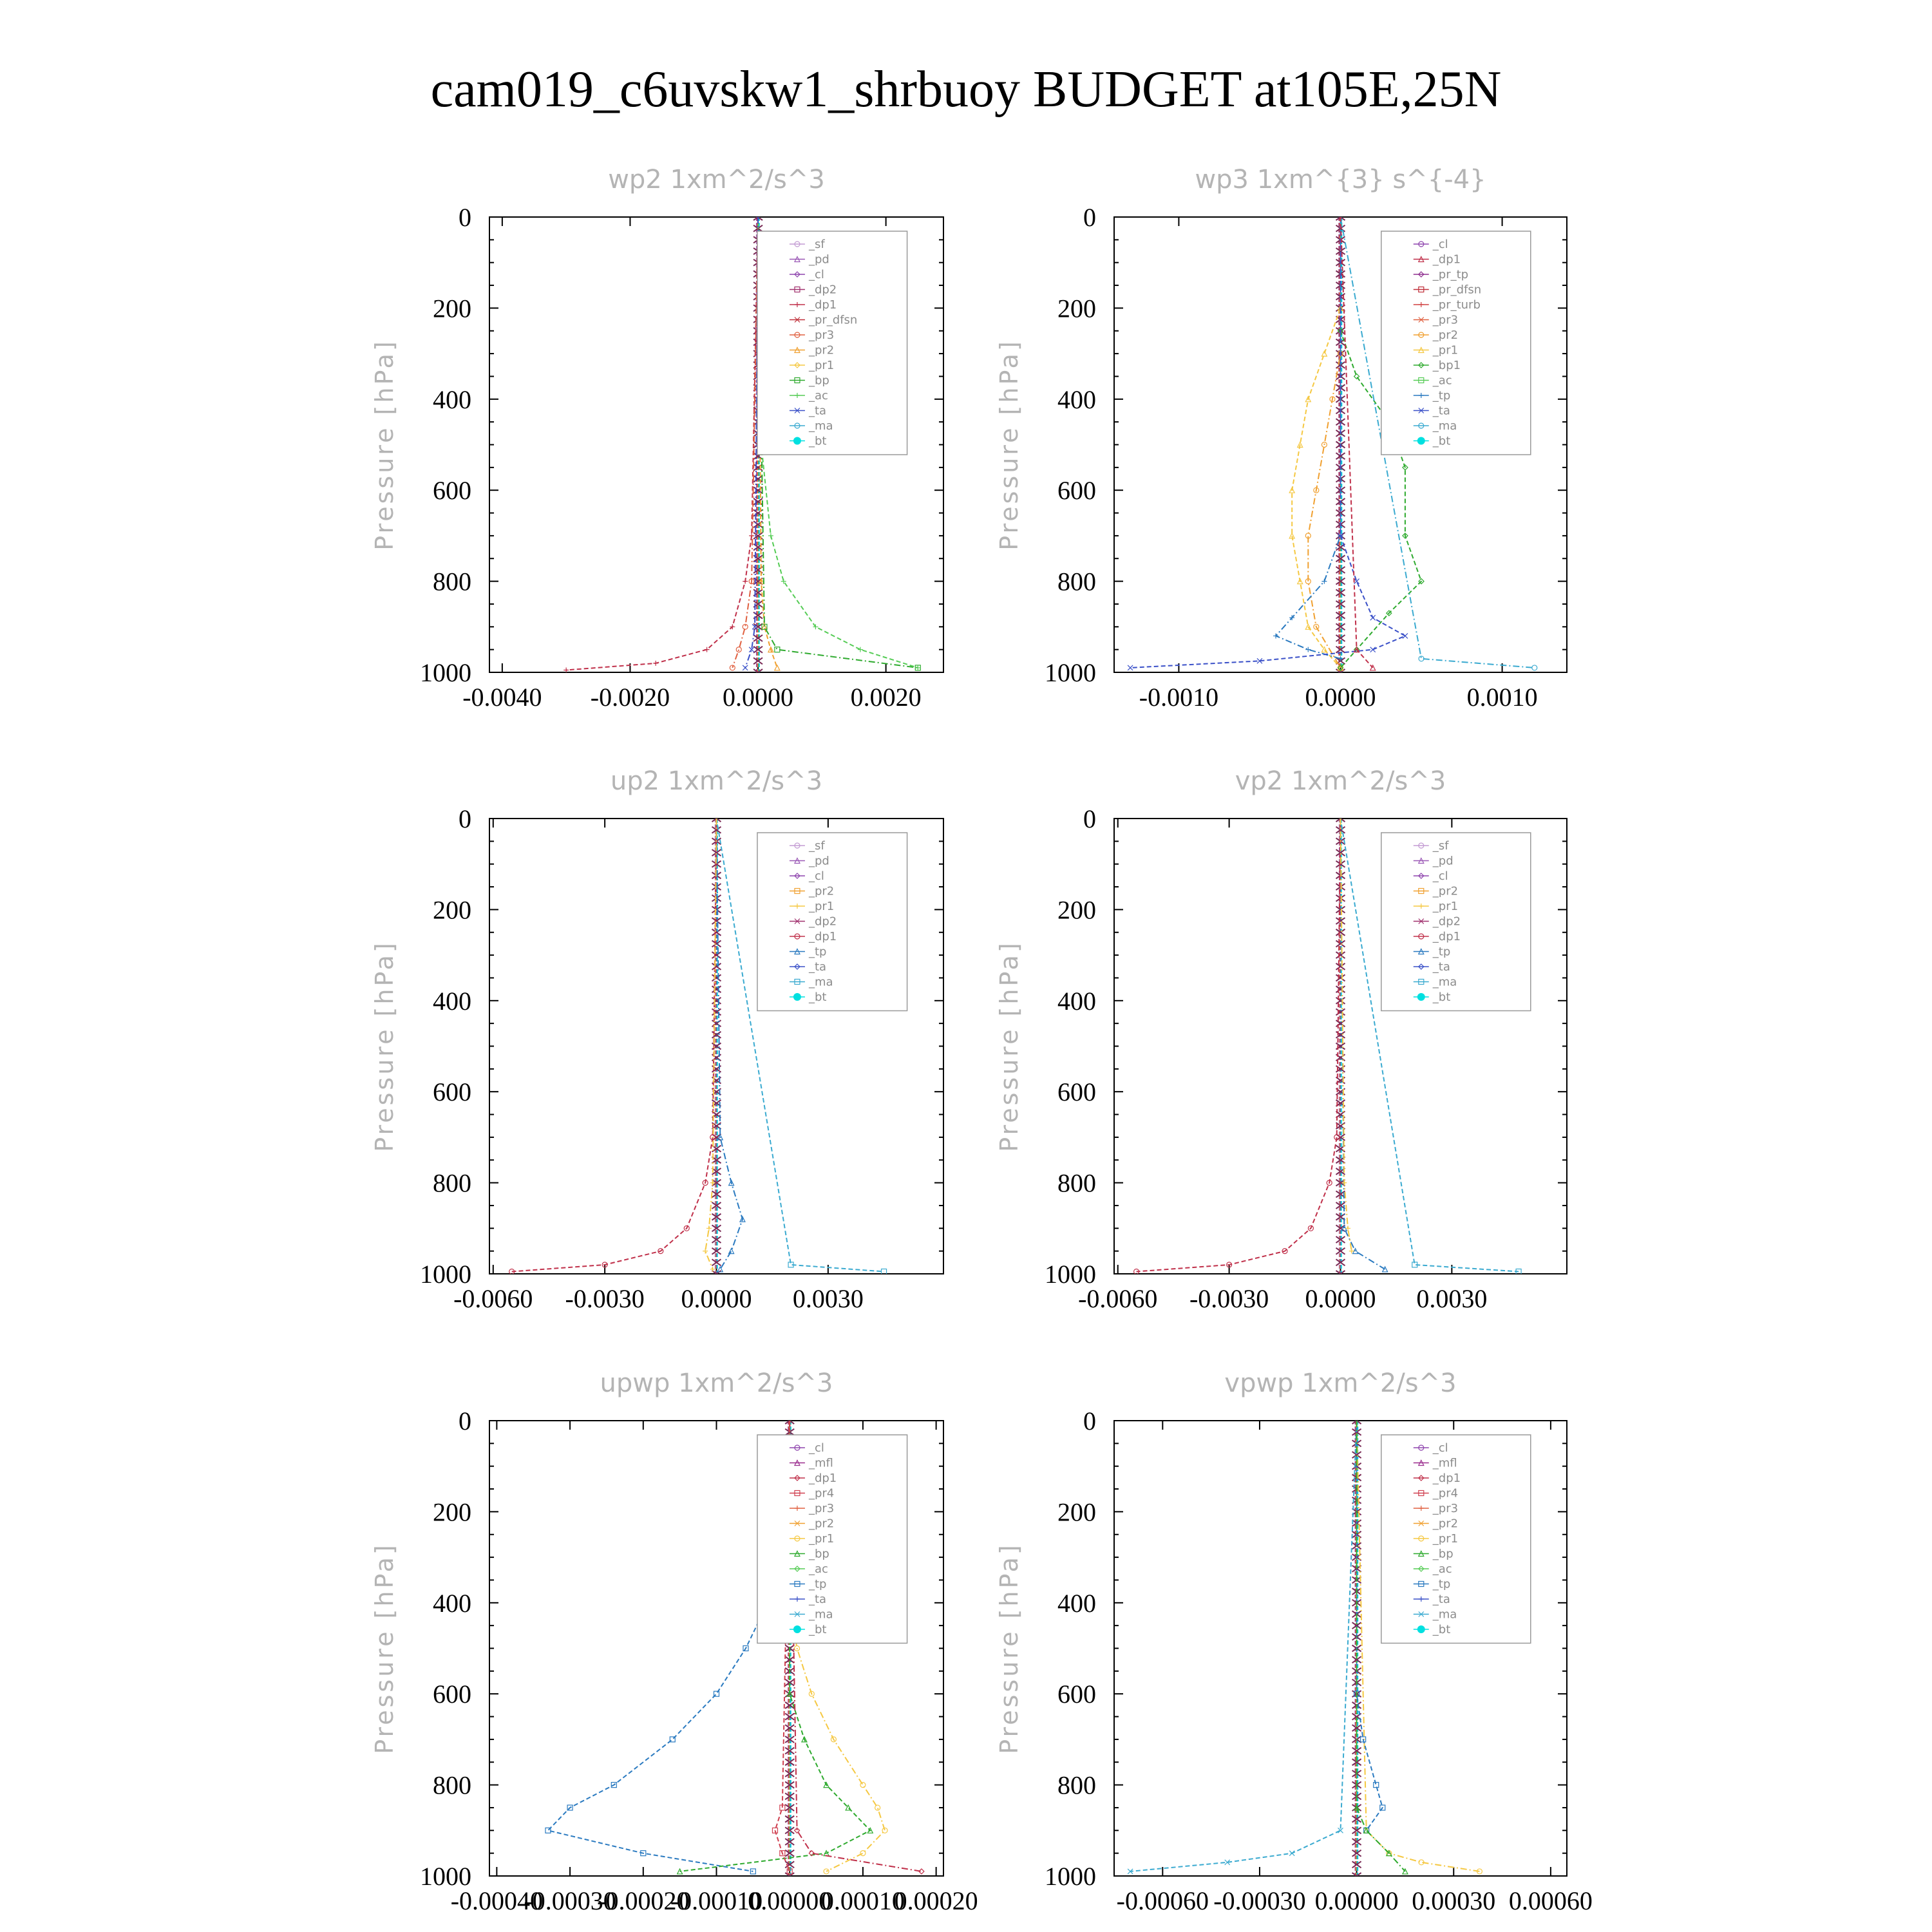 The width and height of the screenshot is (1932, 1932). Describe the element at coordinates (771, 535) in the screenshot. I see `point-_ac` at that location.